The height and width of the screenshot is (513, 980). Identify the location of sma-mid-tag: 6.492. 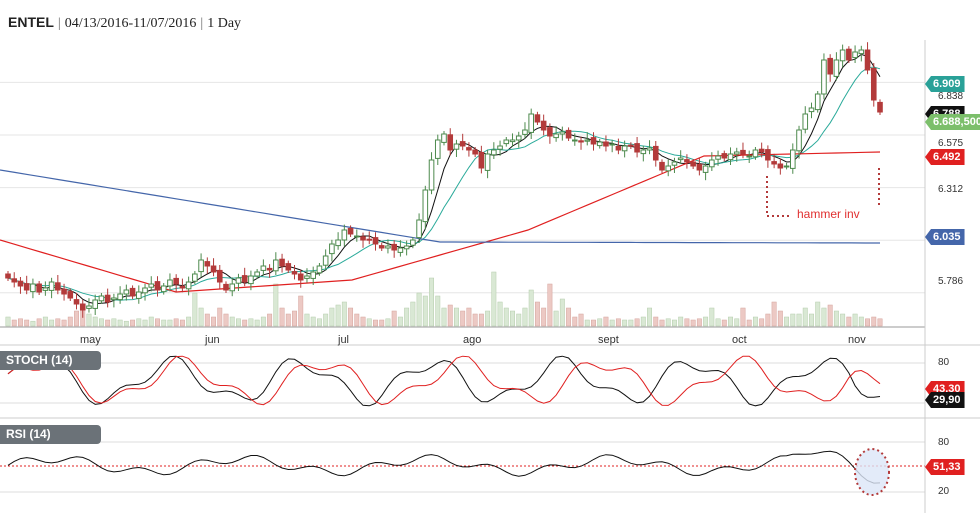
(945, 157).